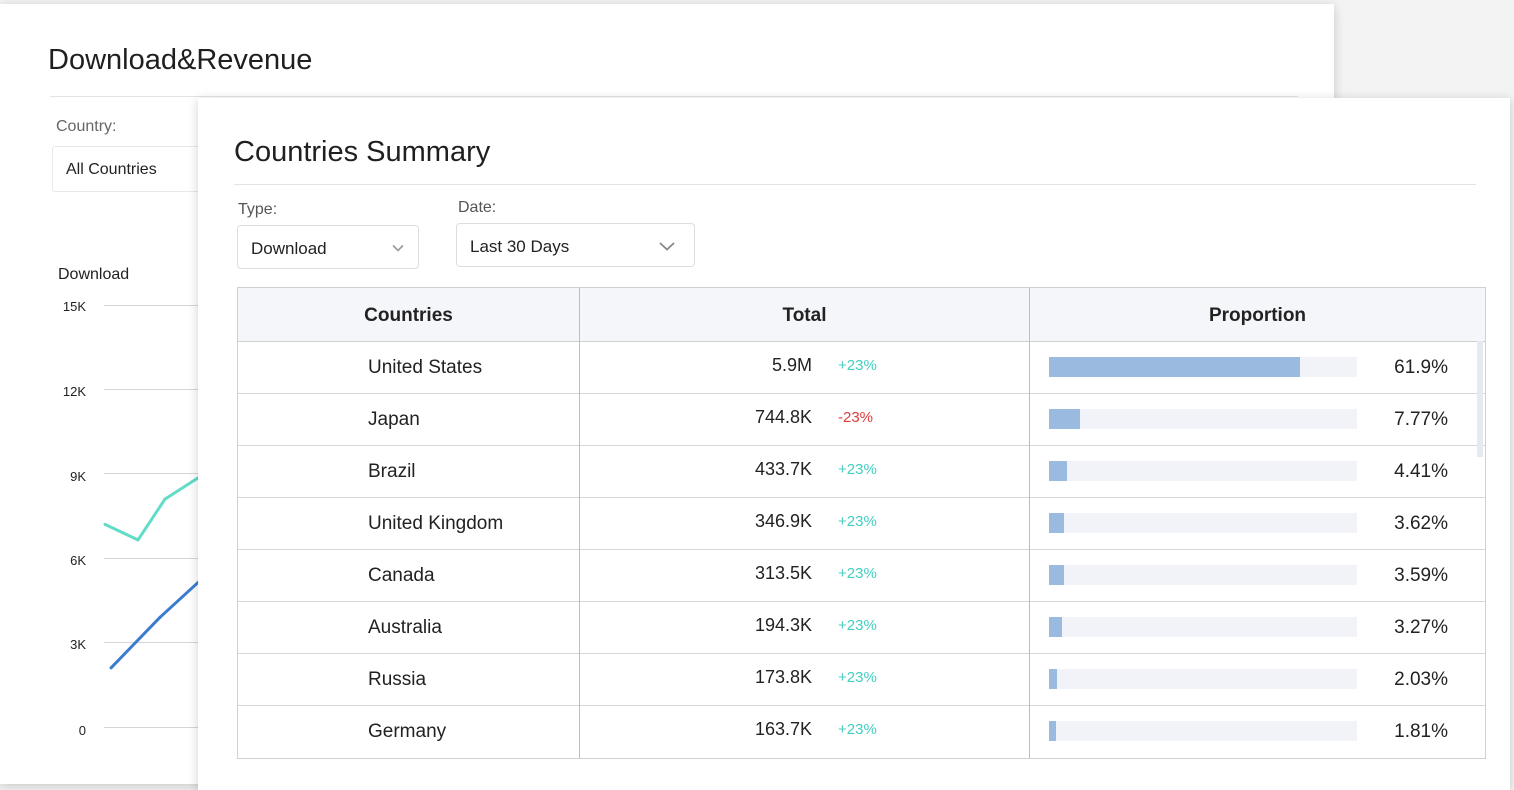 Image resolution: width=1514 pixels, height=790 pixels. What do you see at coordinates (783, 521) in the screenshot?
I see `total-cell: 346.9K` at bounding box center [783, 521].